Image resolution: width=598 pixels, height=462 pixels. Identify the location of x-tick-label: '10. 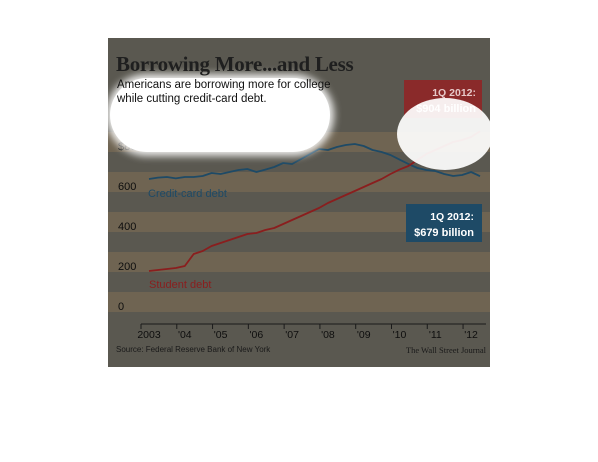
(400, 335).